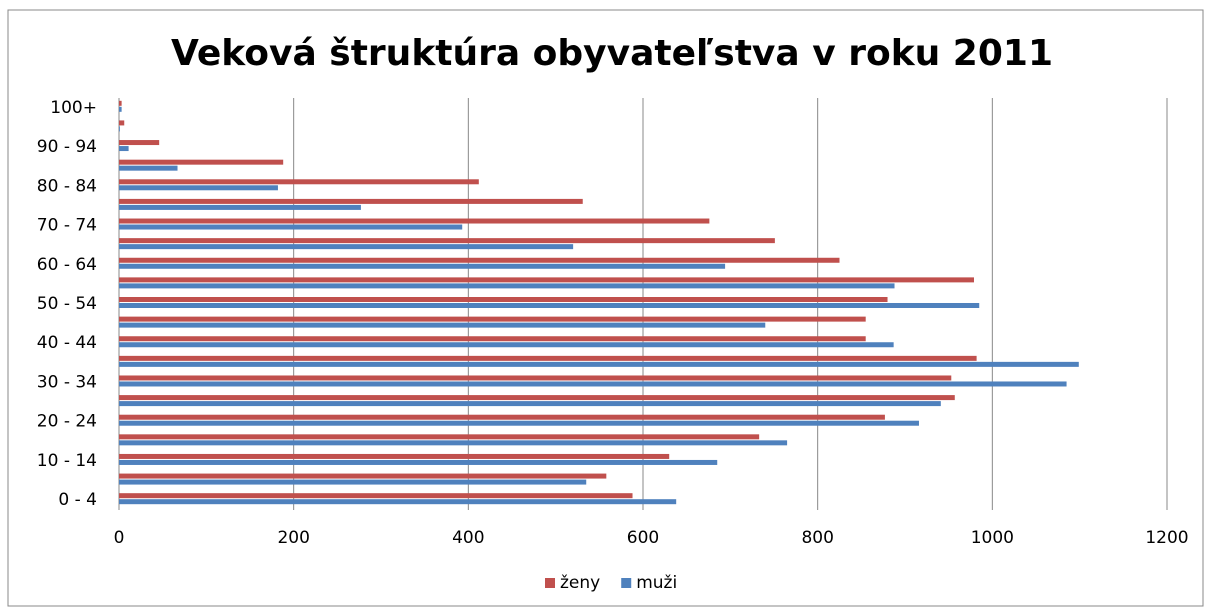 The width and height of the screenshot is (1205, 607). What do you see at coordinates (67, 461) in the screenshot?
I see `y-tick-label: 10 - 14` at bounding box center [67, 461].